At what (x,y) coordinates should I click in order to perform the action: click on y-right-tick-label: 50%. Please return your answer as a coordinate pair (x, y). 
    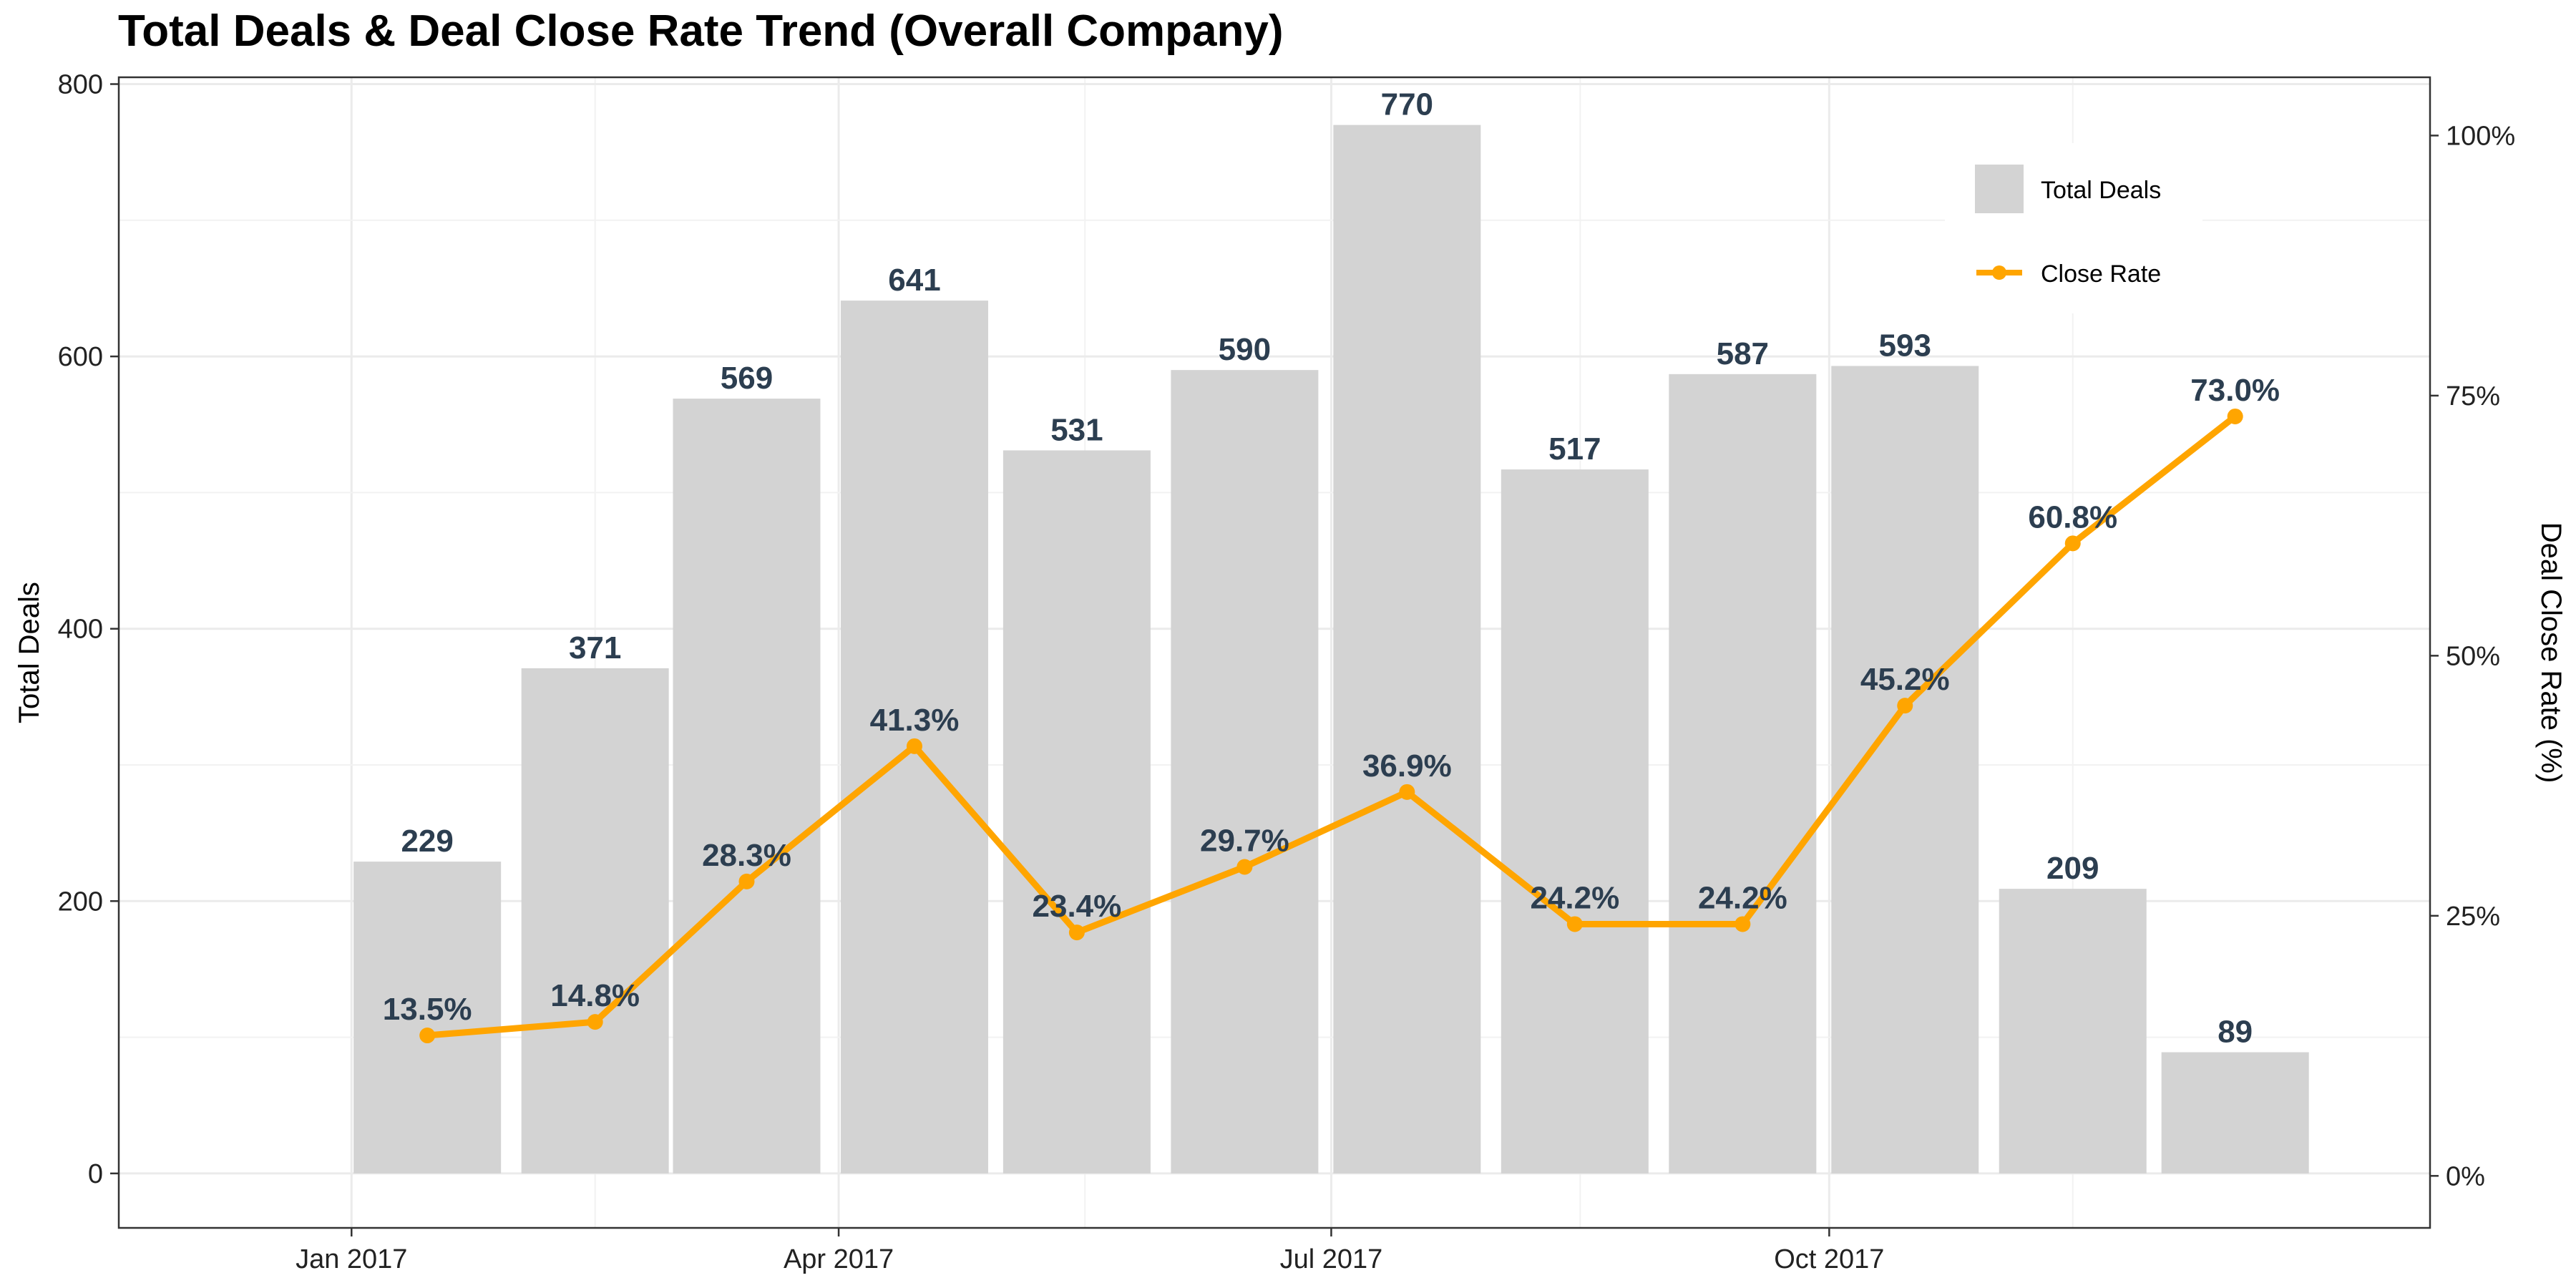
    Looking at the image, I should click on (2473, 656).